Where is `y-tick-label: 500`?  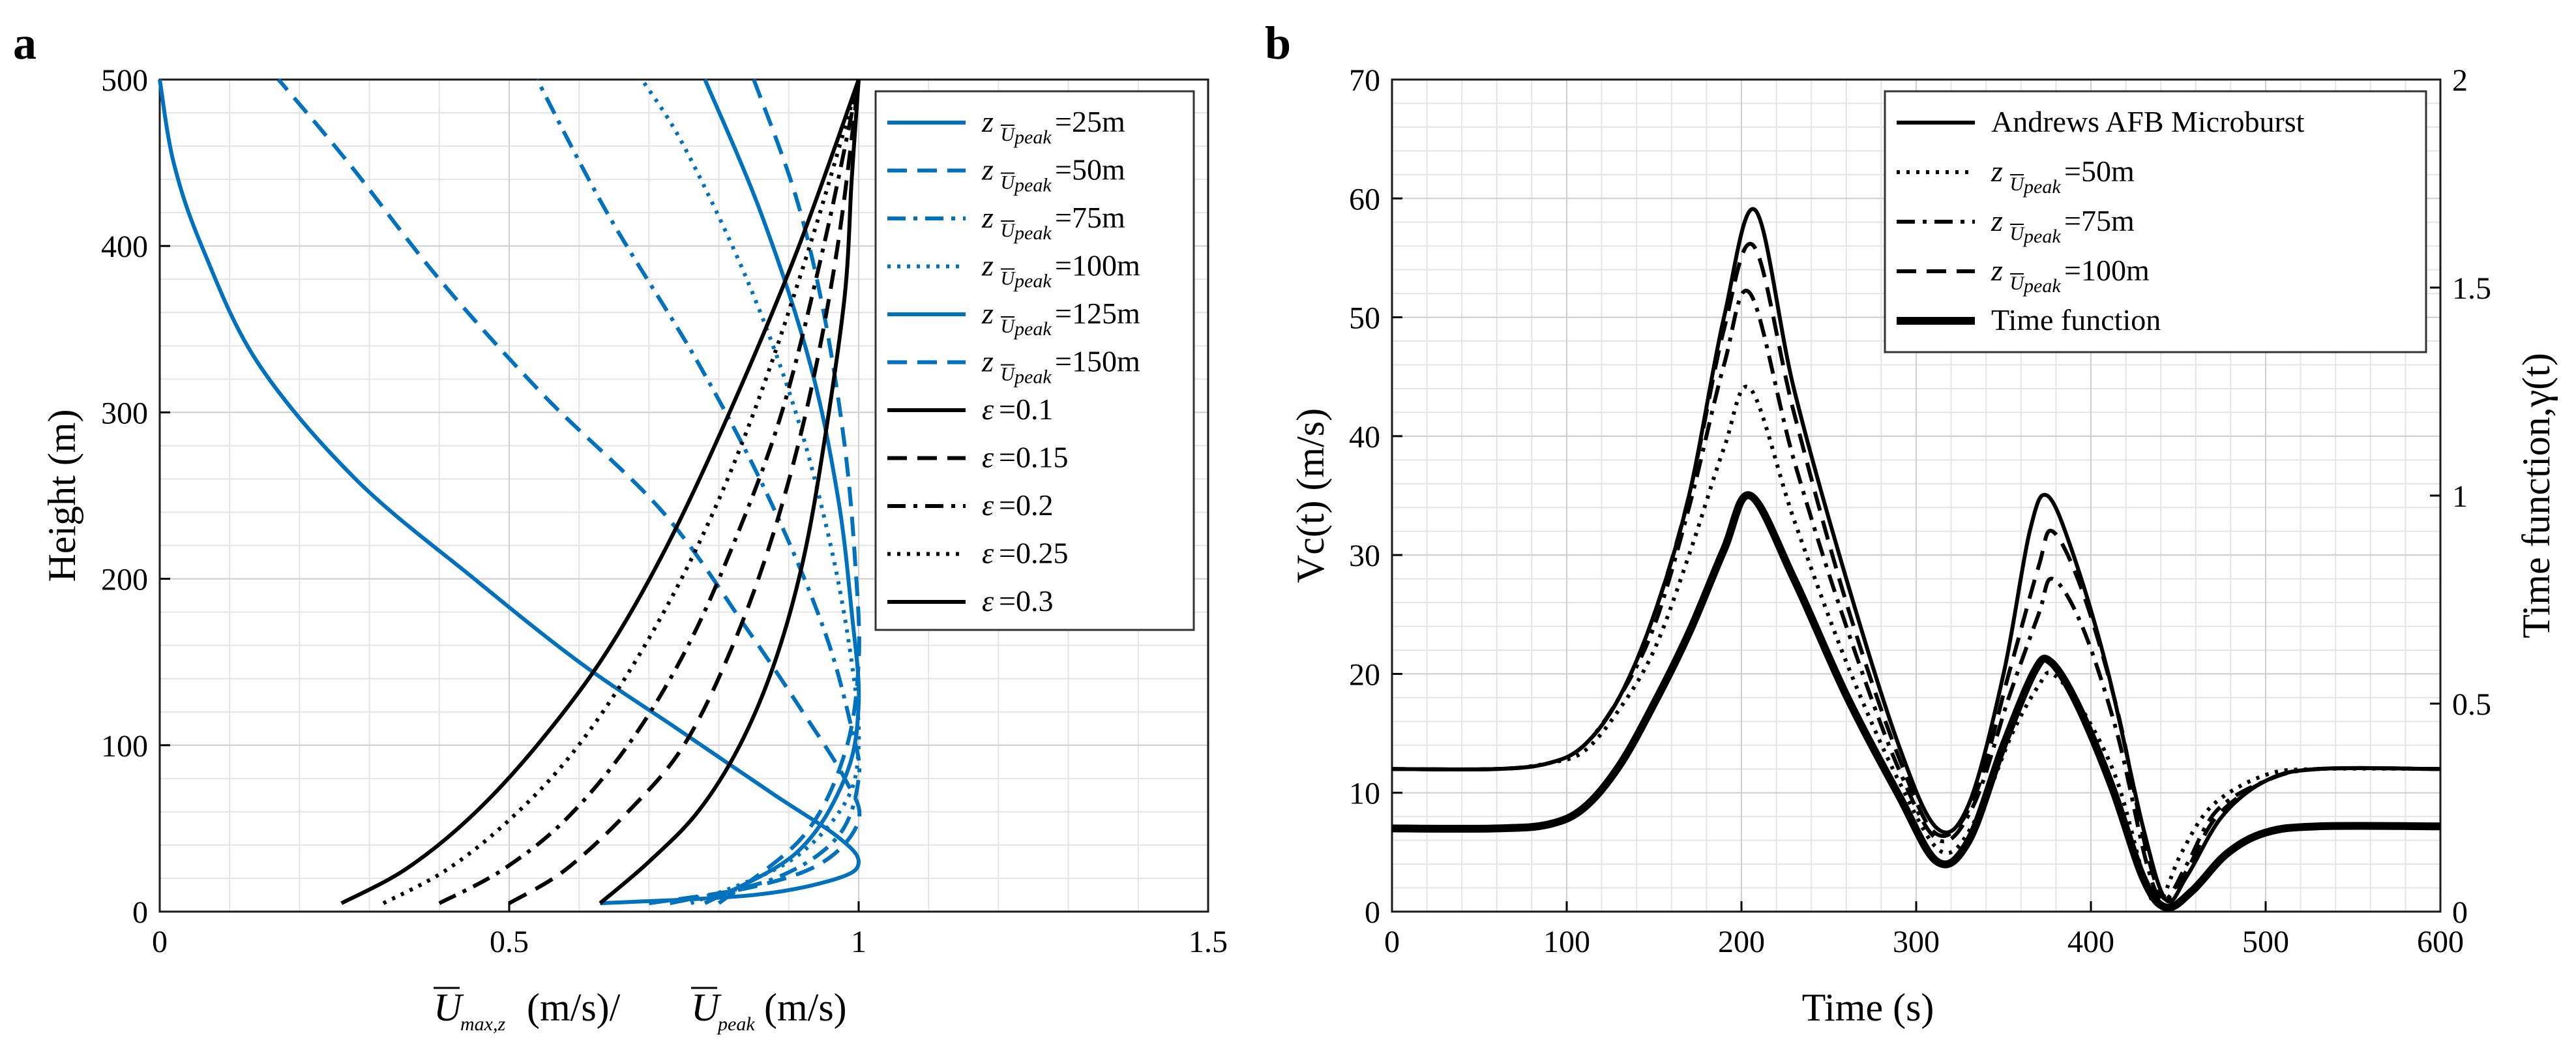
y-tick-label: 500 is located at coordinates (124, 80).